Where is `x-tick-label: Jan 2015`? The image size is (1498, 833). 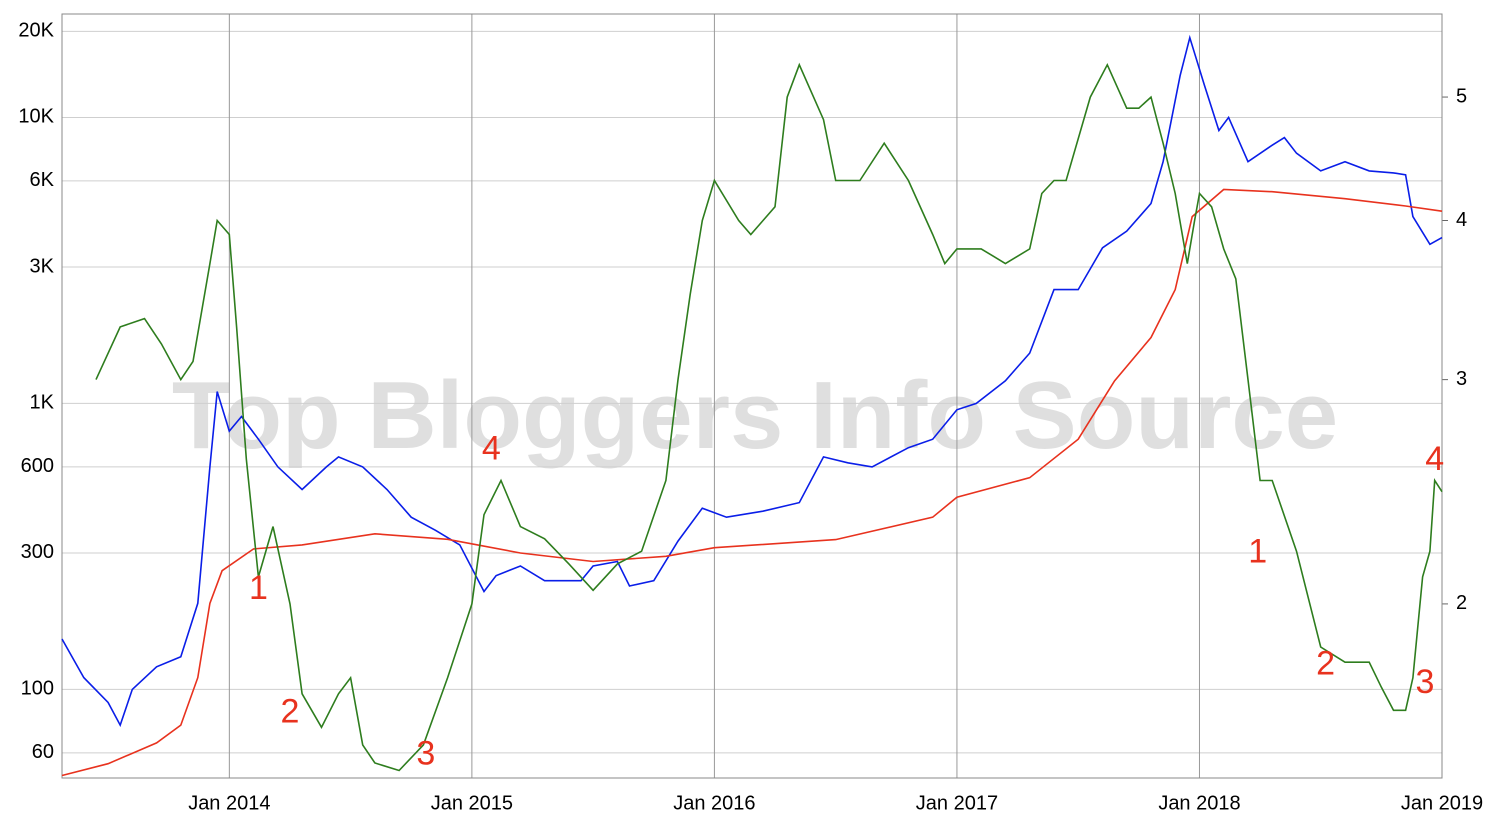 x-tick-label: Jan 2015 is located at coordinates (472, 803).